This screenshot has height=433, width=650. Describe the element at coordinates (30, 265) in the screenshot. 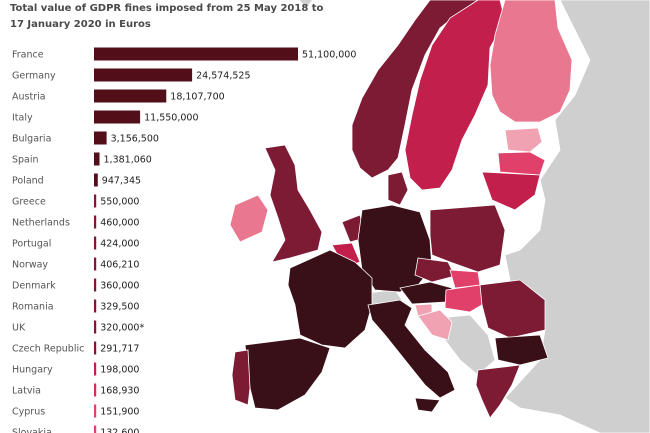

I see `category-label: Norway` at that location.